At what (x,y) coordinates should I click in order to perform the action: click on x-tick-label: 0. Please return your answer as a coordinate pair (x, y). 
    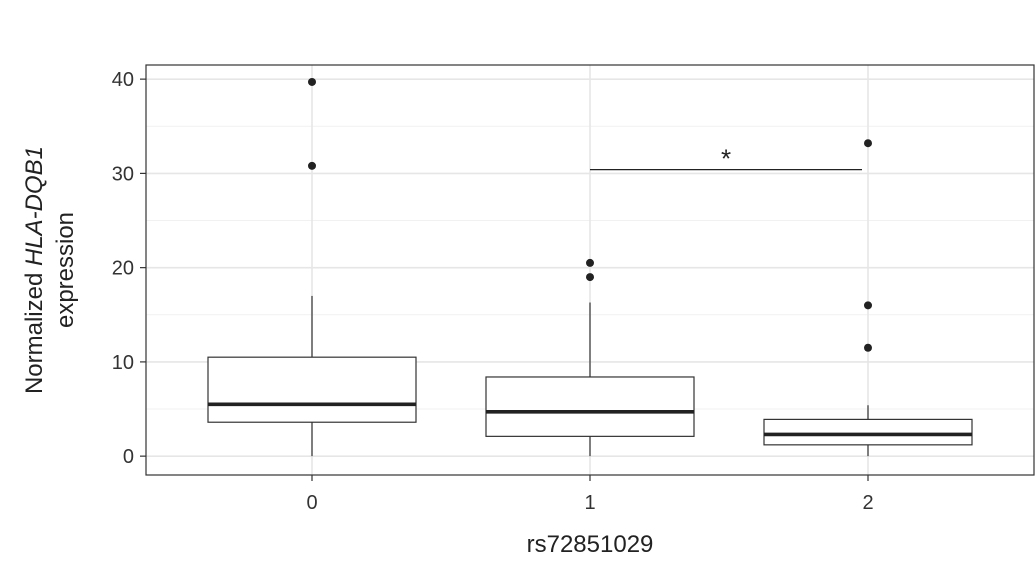
    Looking at the image, I should click on (311, 503).